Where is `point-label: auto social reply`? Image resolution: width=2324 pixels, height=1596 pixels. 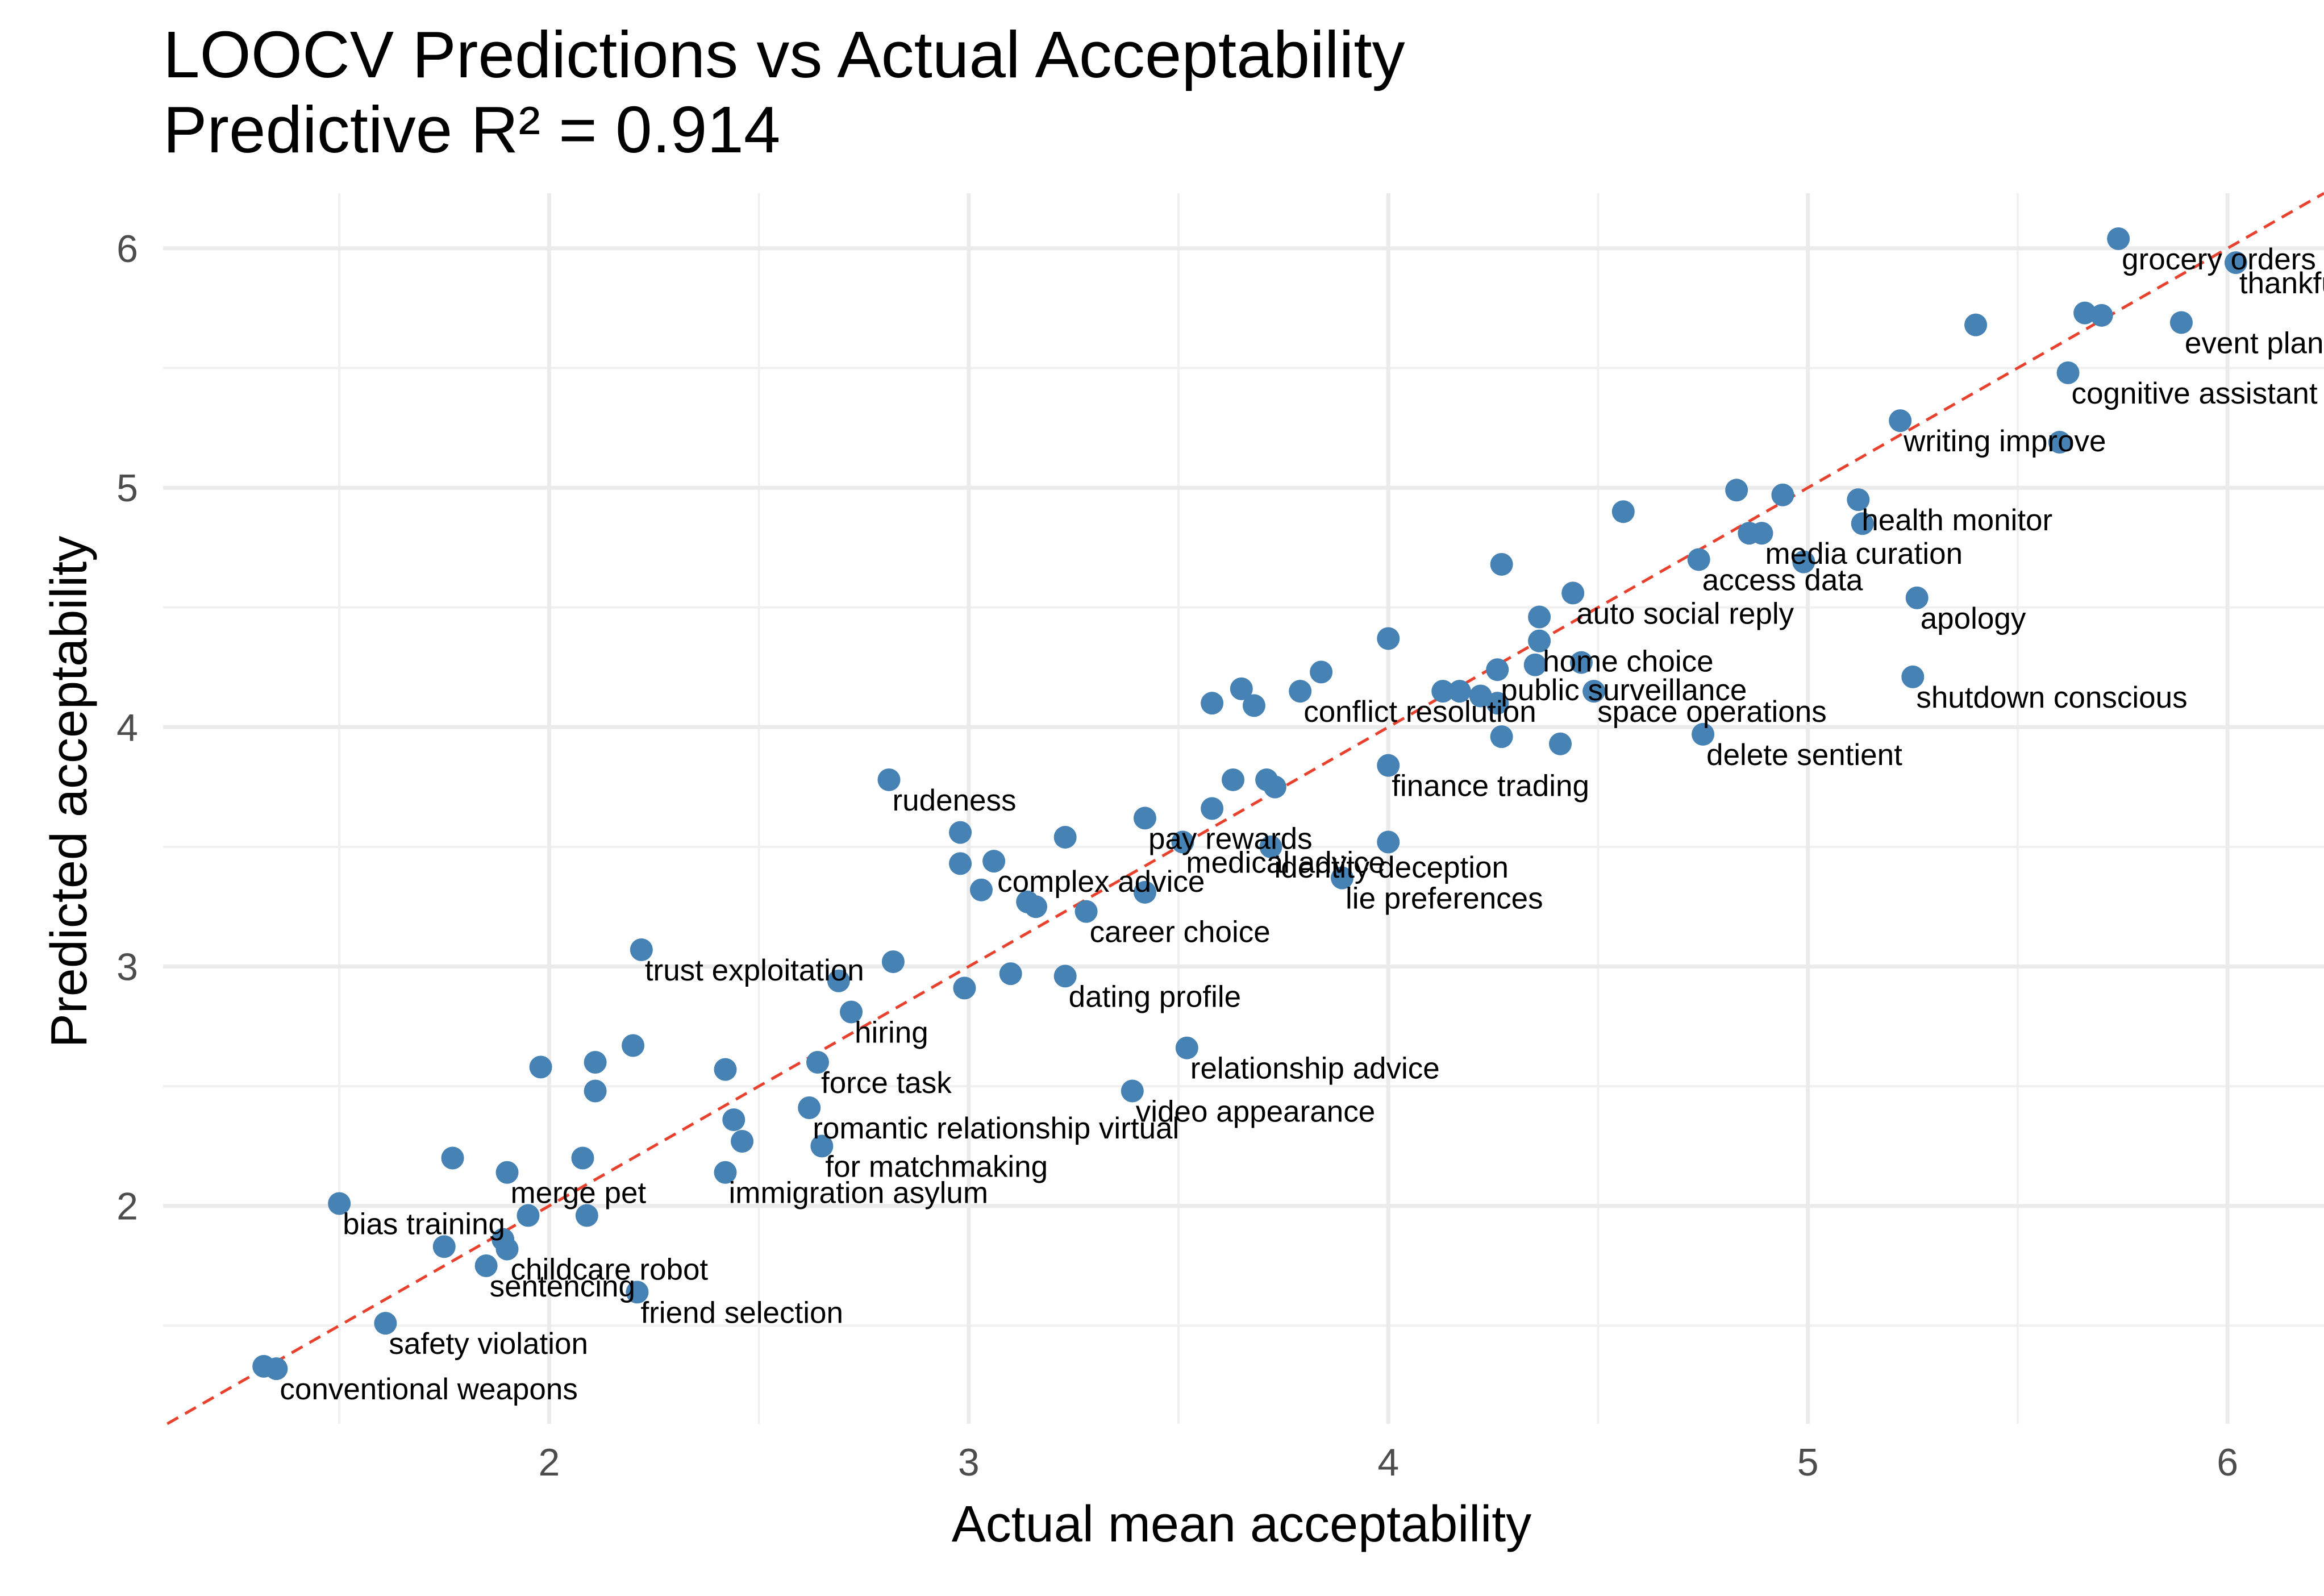
point-label: auto social reply is located at coordinates (1685, 613).